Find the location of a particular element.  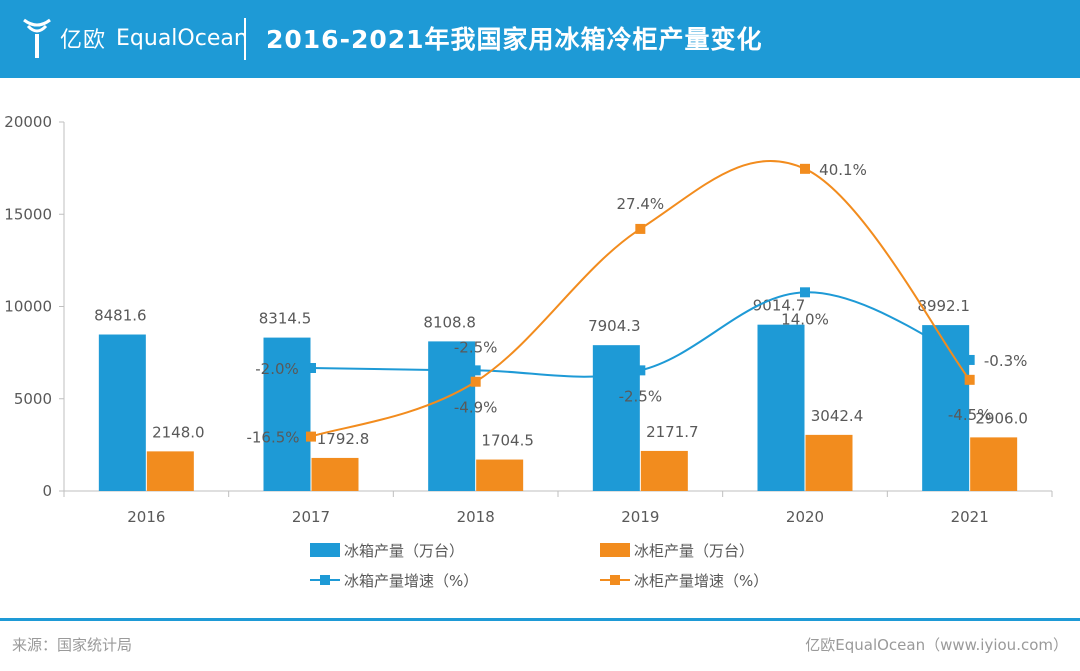

y-tick-label: 15000 is located at coordinates (28, 214).